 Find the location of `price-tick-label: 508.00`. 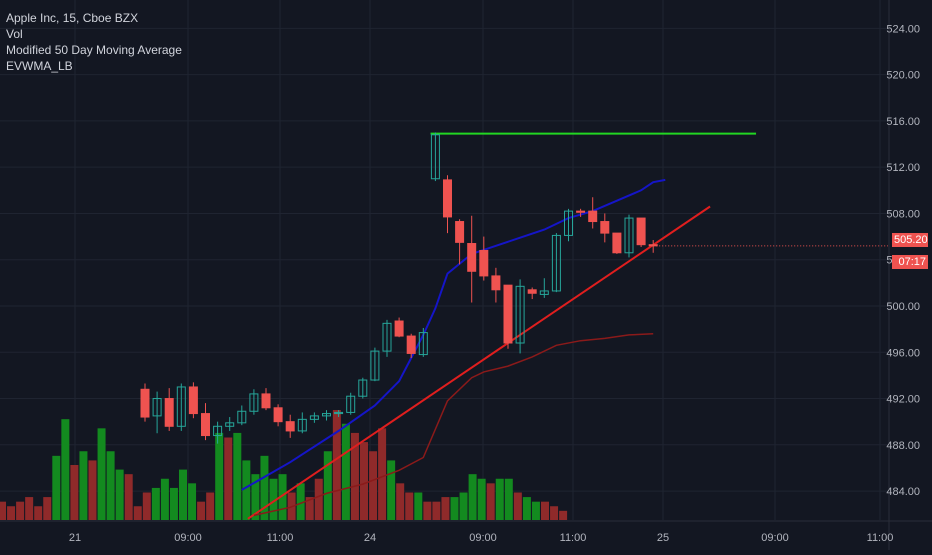

price-tick-label: 508.00 is located at coordinates (903, 214).